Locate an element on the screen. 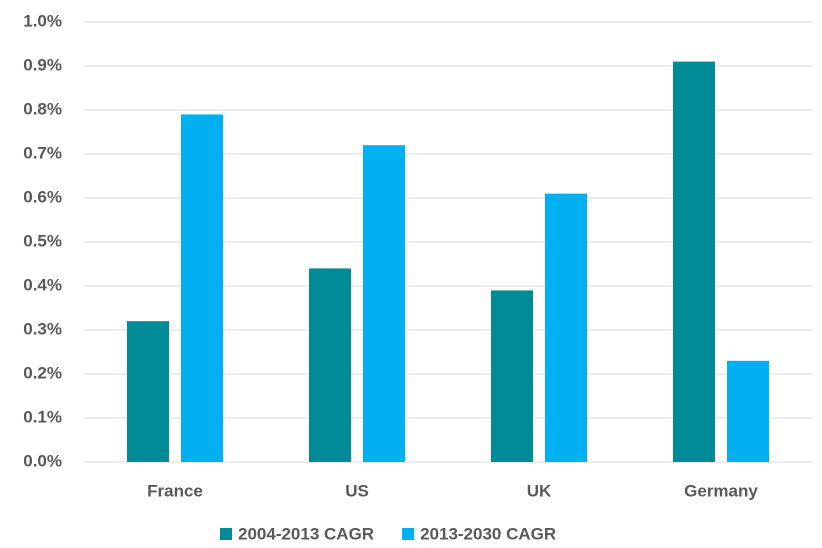 This screenshot has height=548, width=822. y-tick-label: 0.8% is located at coordinates (42, 108).